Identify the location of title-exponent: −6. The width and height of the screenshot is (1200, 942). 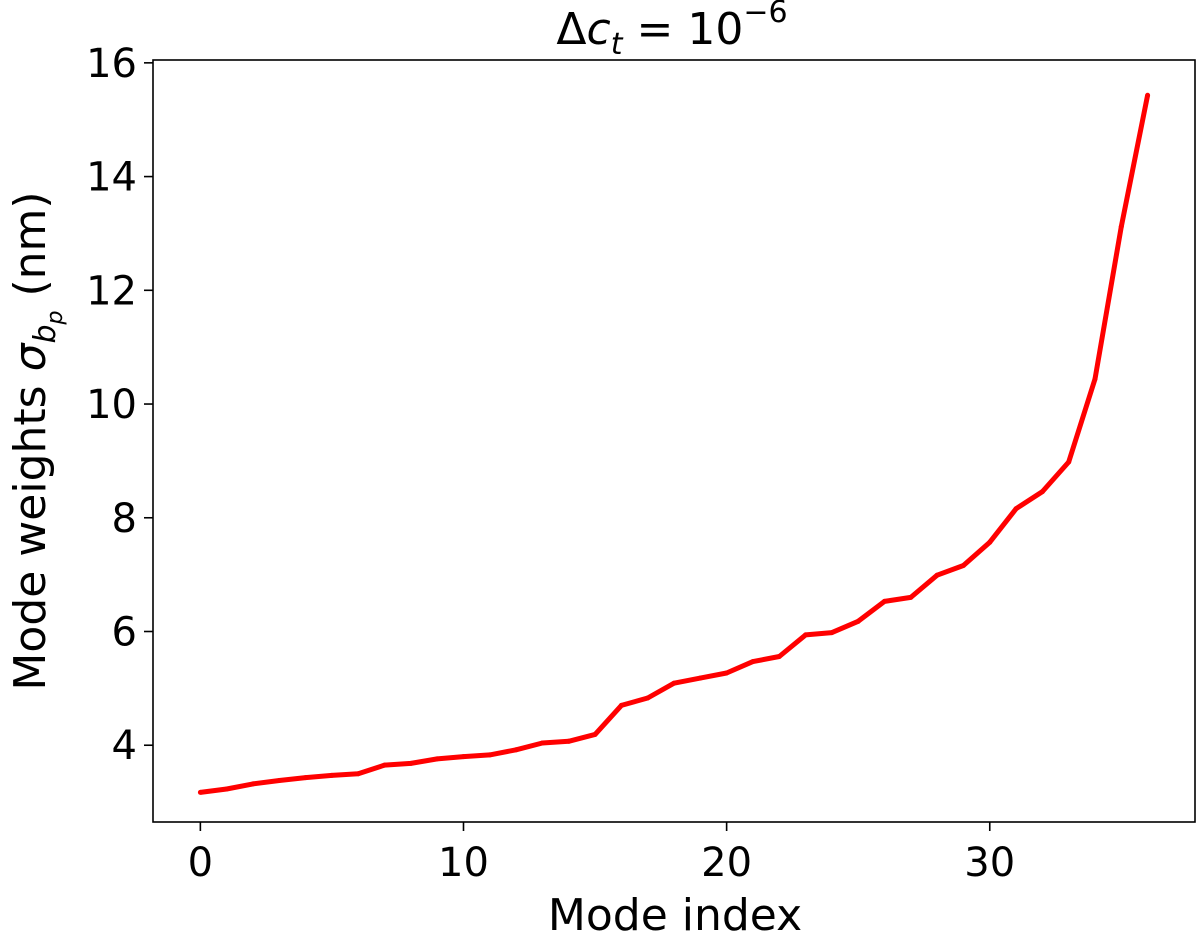
(765, 15).